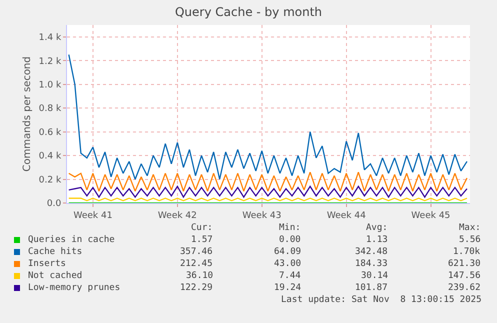 The height and width of the screenshot is (323, 497). I want to click on x-tick-label: Week 41, so click(92, 215).